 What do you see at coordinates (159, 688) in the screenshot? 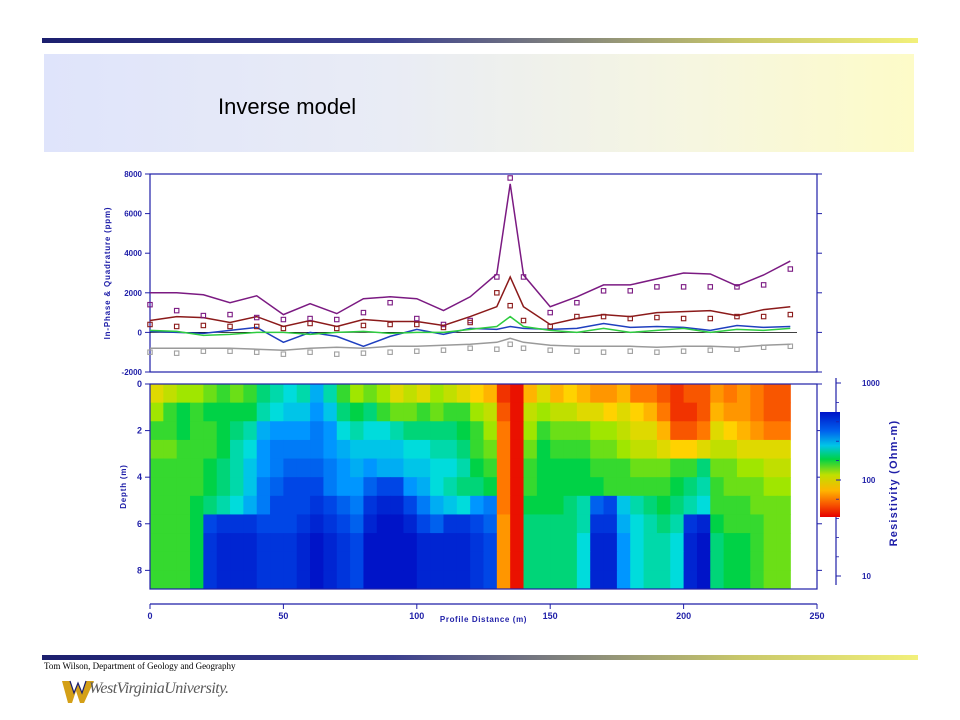
I see `university-name: WestVirginiaUniversity.` at bounding box center [159, 688].